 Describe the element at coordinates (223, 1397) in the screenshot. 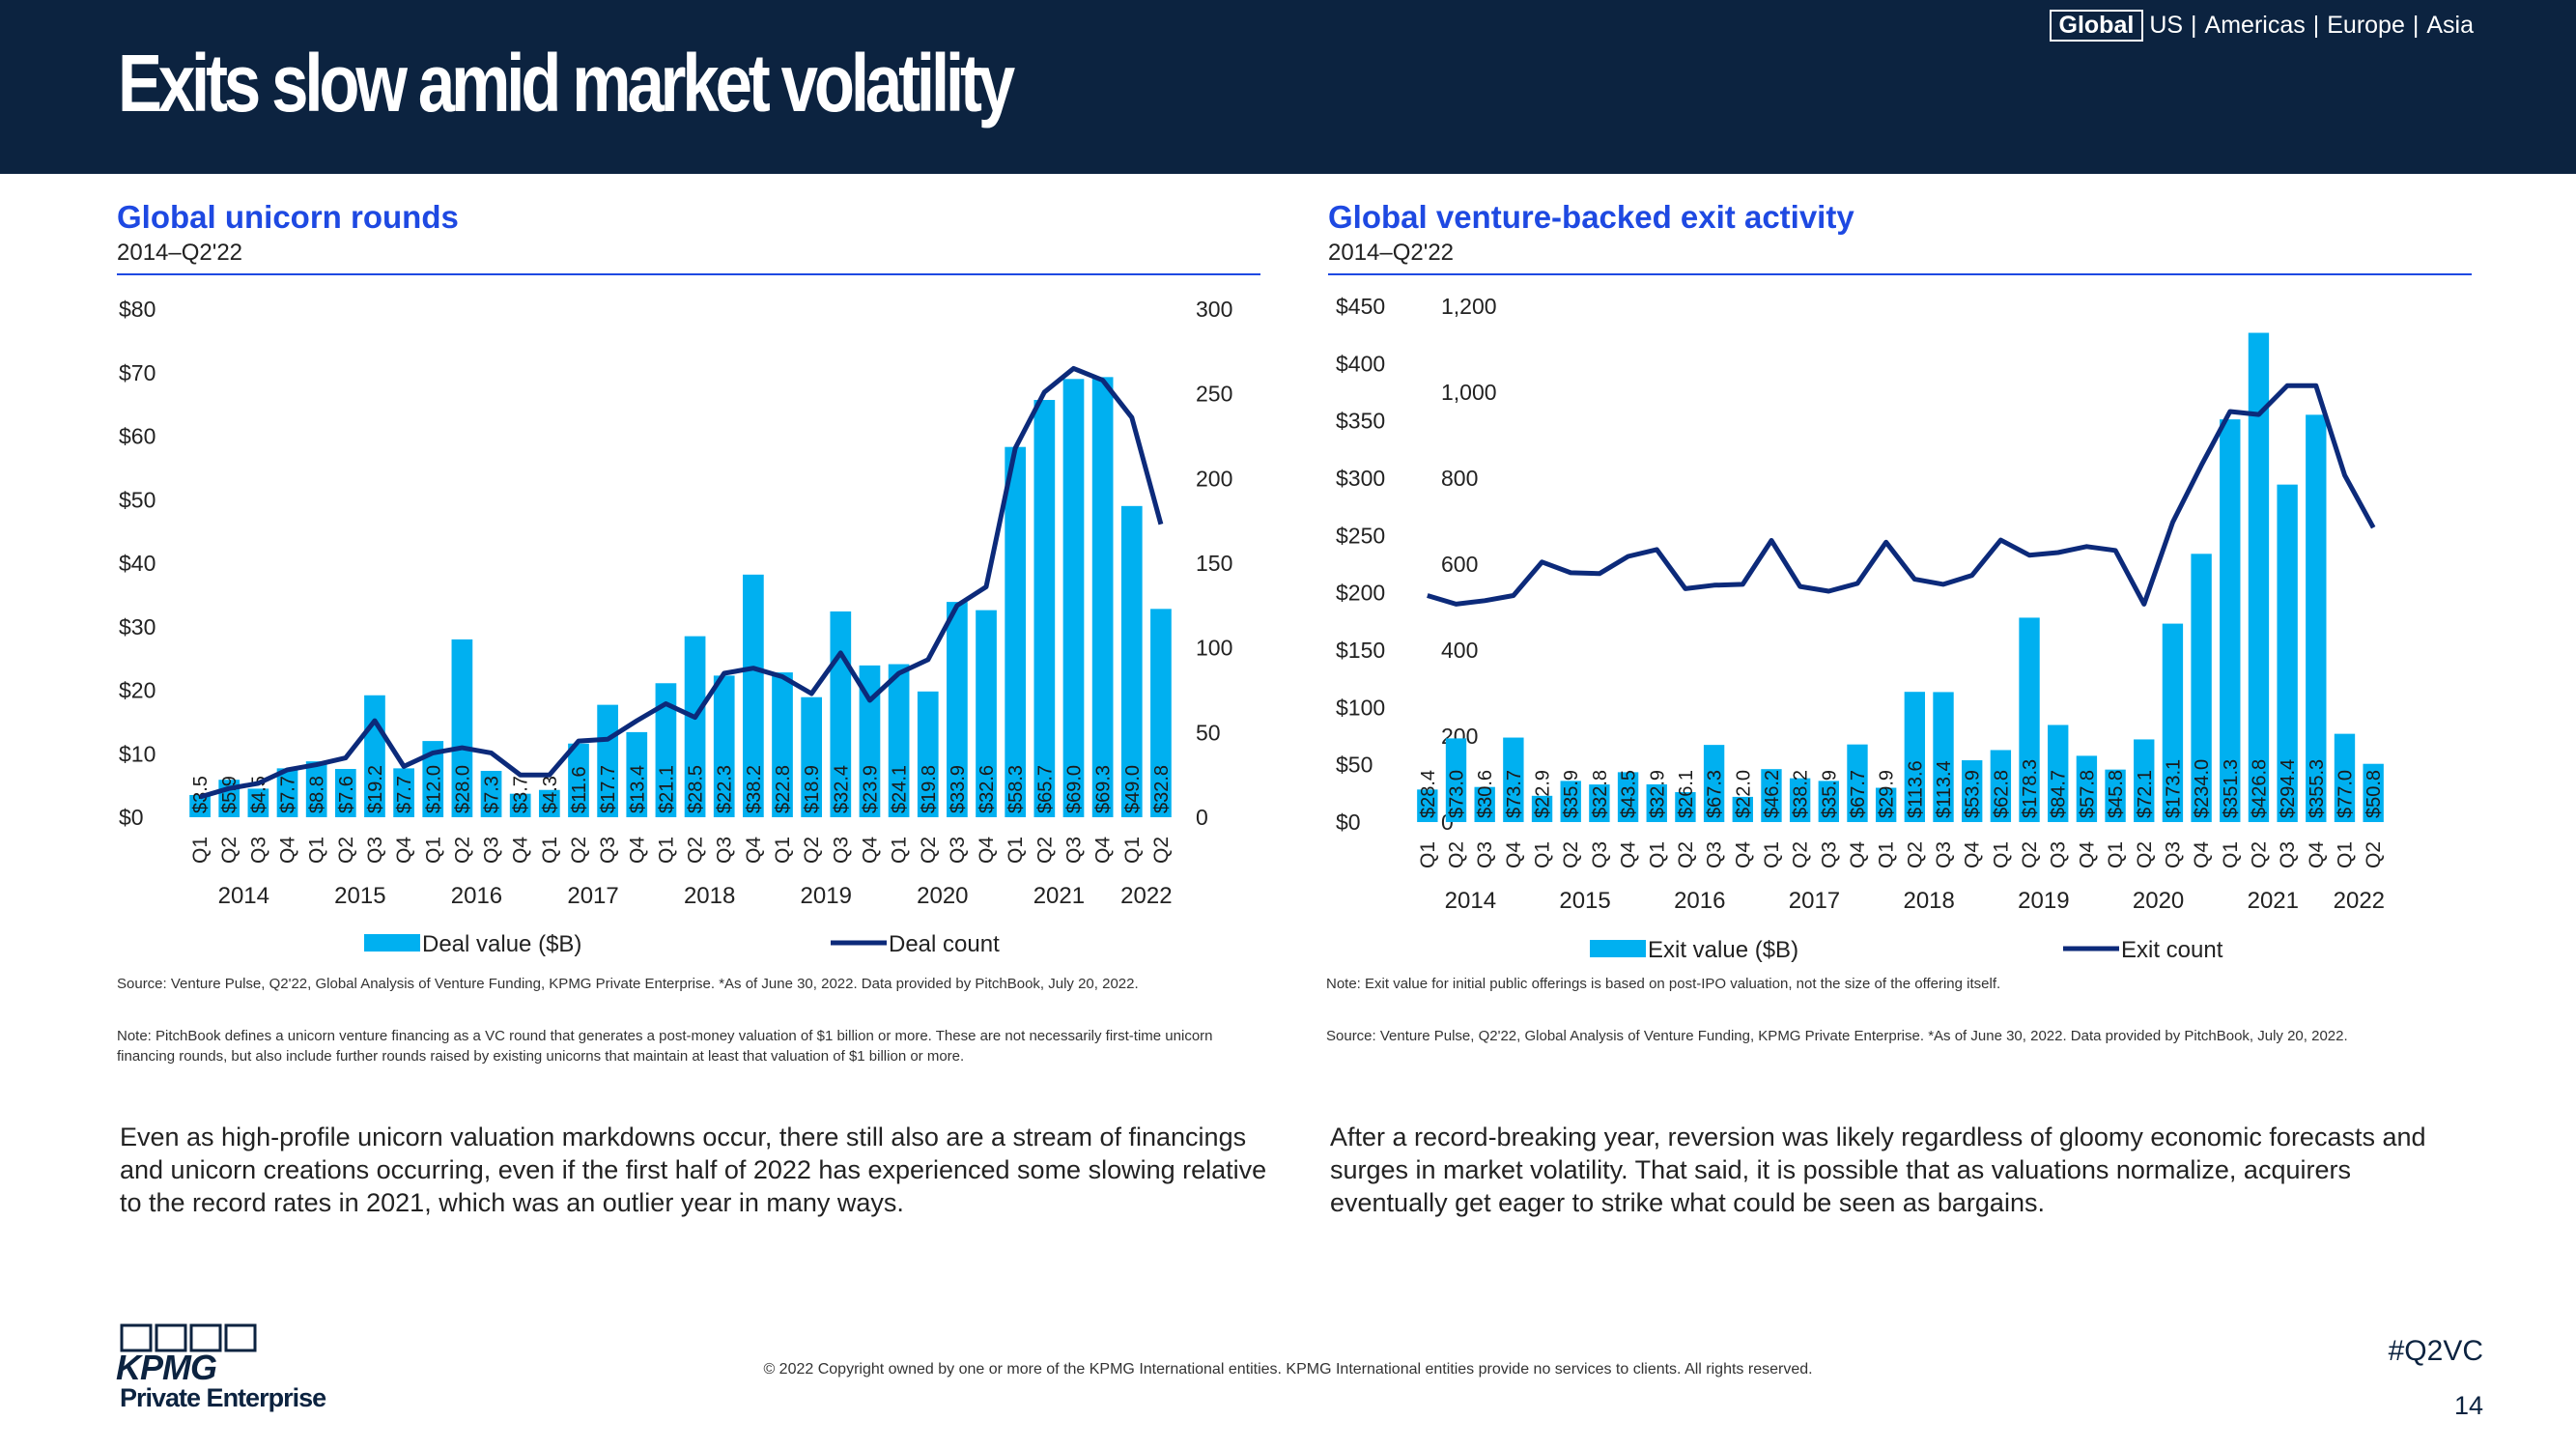

I see `logo-subtitle: Private Enterprise` at that location.